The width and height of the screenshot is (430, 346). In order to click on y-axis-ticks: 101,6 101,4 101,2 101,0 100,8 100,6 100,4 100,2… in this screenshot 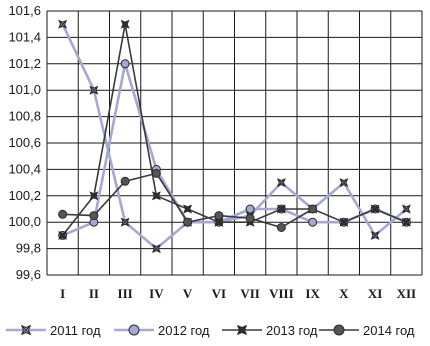, I will do `click(24, 142)`.